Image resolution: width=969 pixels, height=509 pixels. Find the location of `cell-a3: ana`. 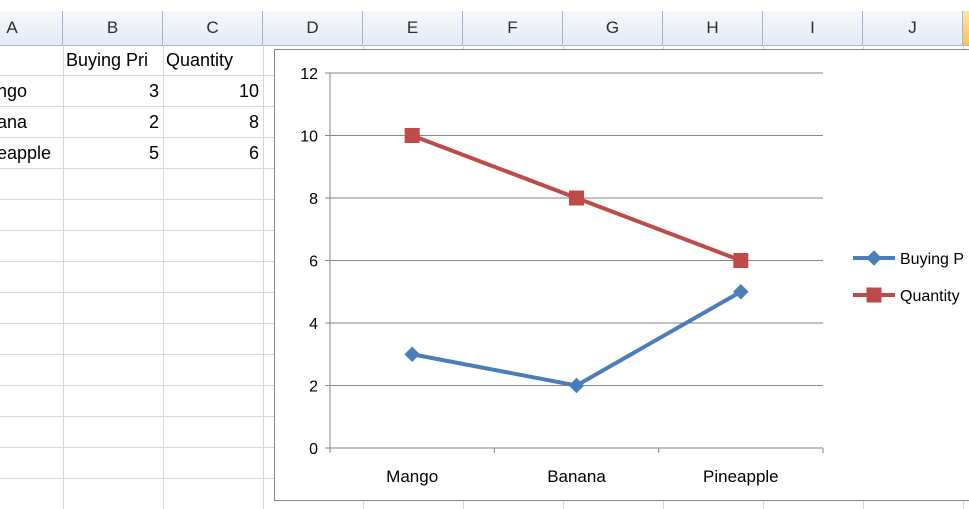

cell-a3: ana is located at coordinates (14, 122).